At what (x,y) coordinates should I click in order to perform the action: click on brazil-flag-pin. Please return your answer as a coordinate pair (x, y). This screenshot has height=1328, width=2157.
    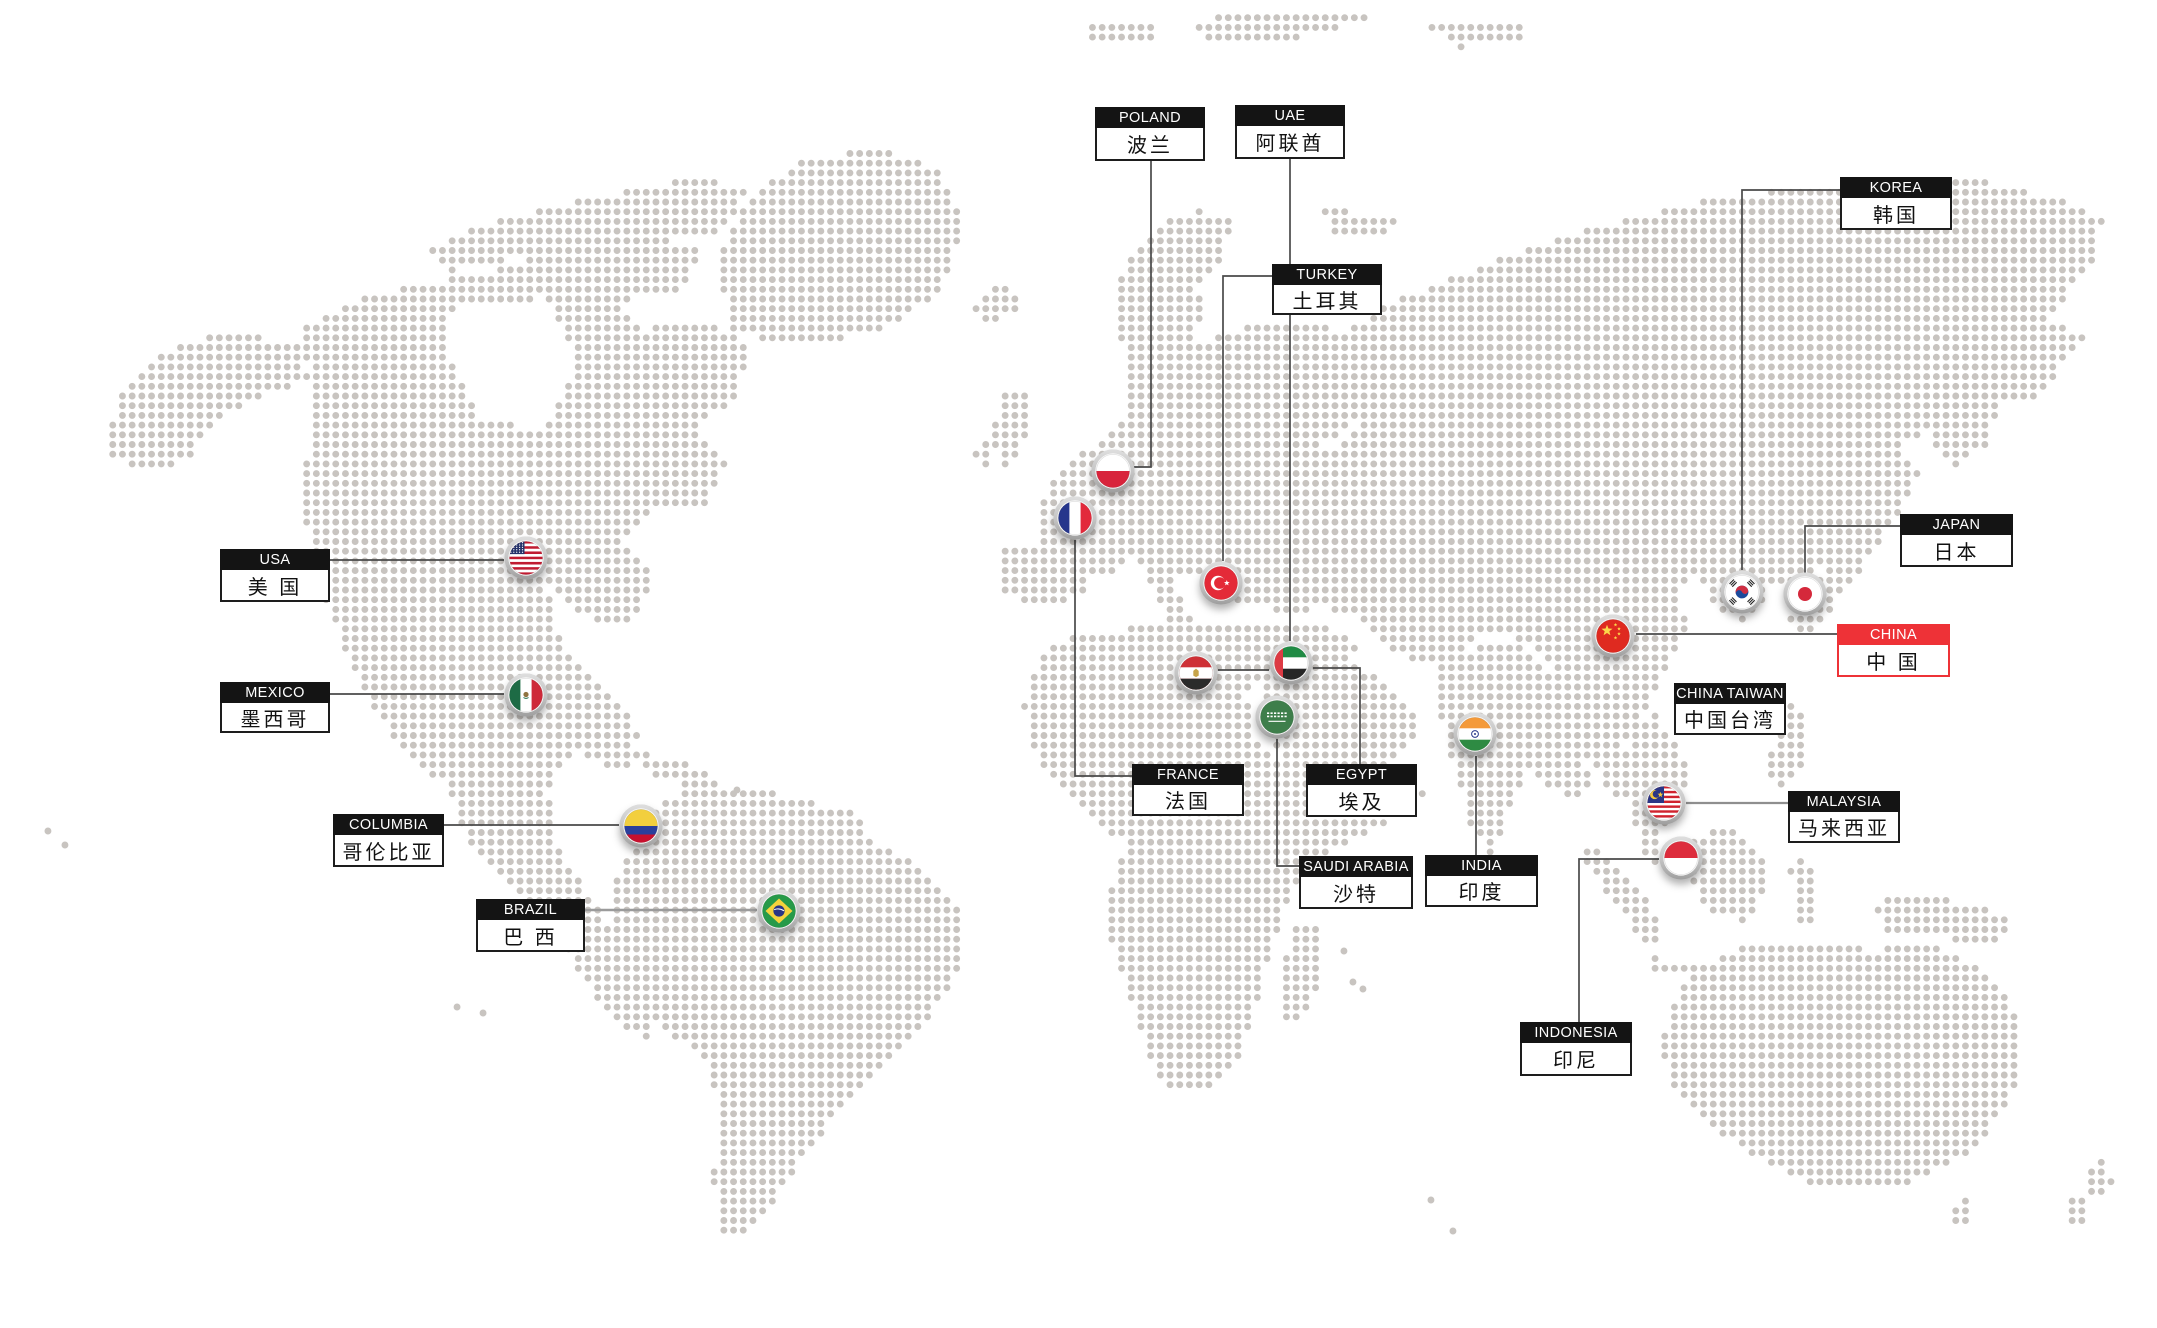
    Looking at the image, I should click on (779, 911).